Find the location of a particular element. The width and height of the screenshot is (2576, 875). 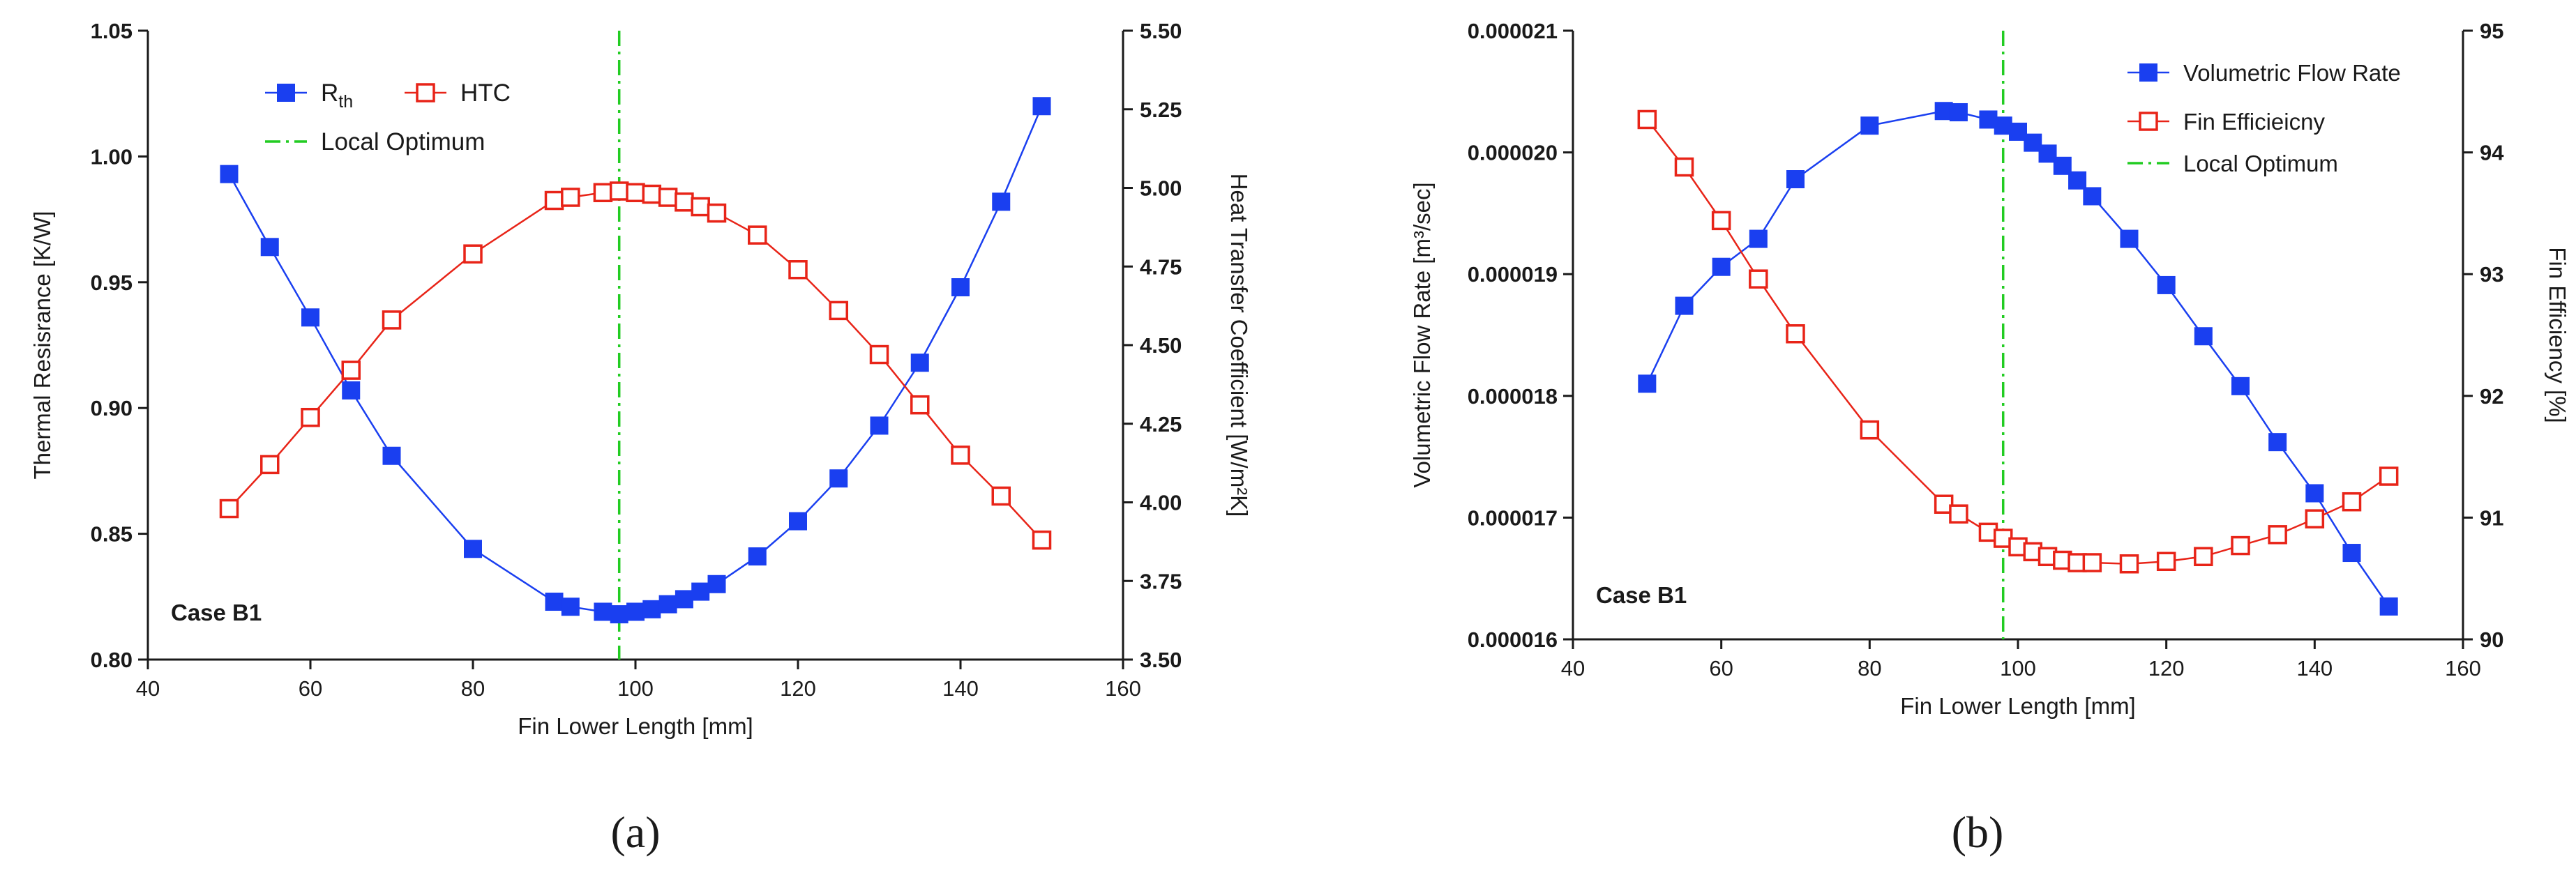

y2-tick-label: 4.75 is located at coordinates (1161, 267).